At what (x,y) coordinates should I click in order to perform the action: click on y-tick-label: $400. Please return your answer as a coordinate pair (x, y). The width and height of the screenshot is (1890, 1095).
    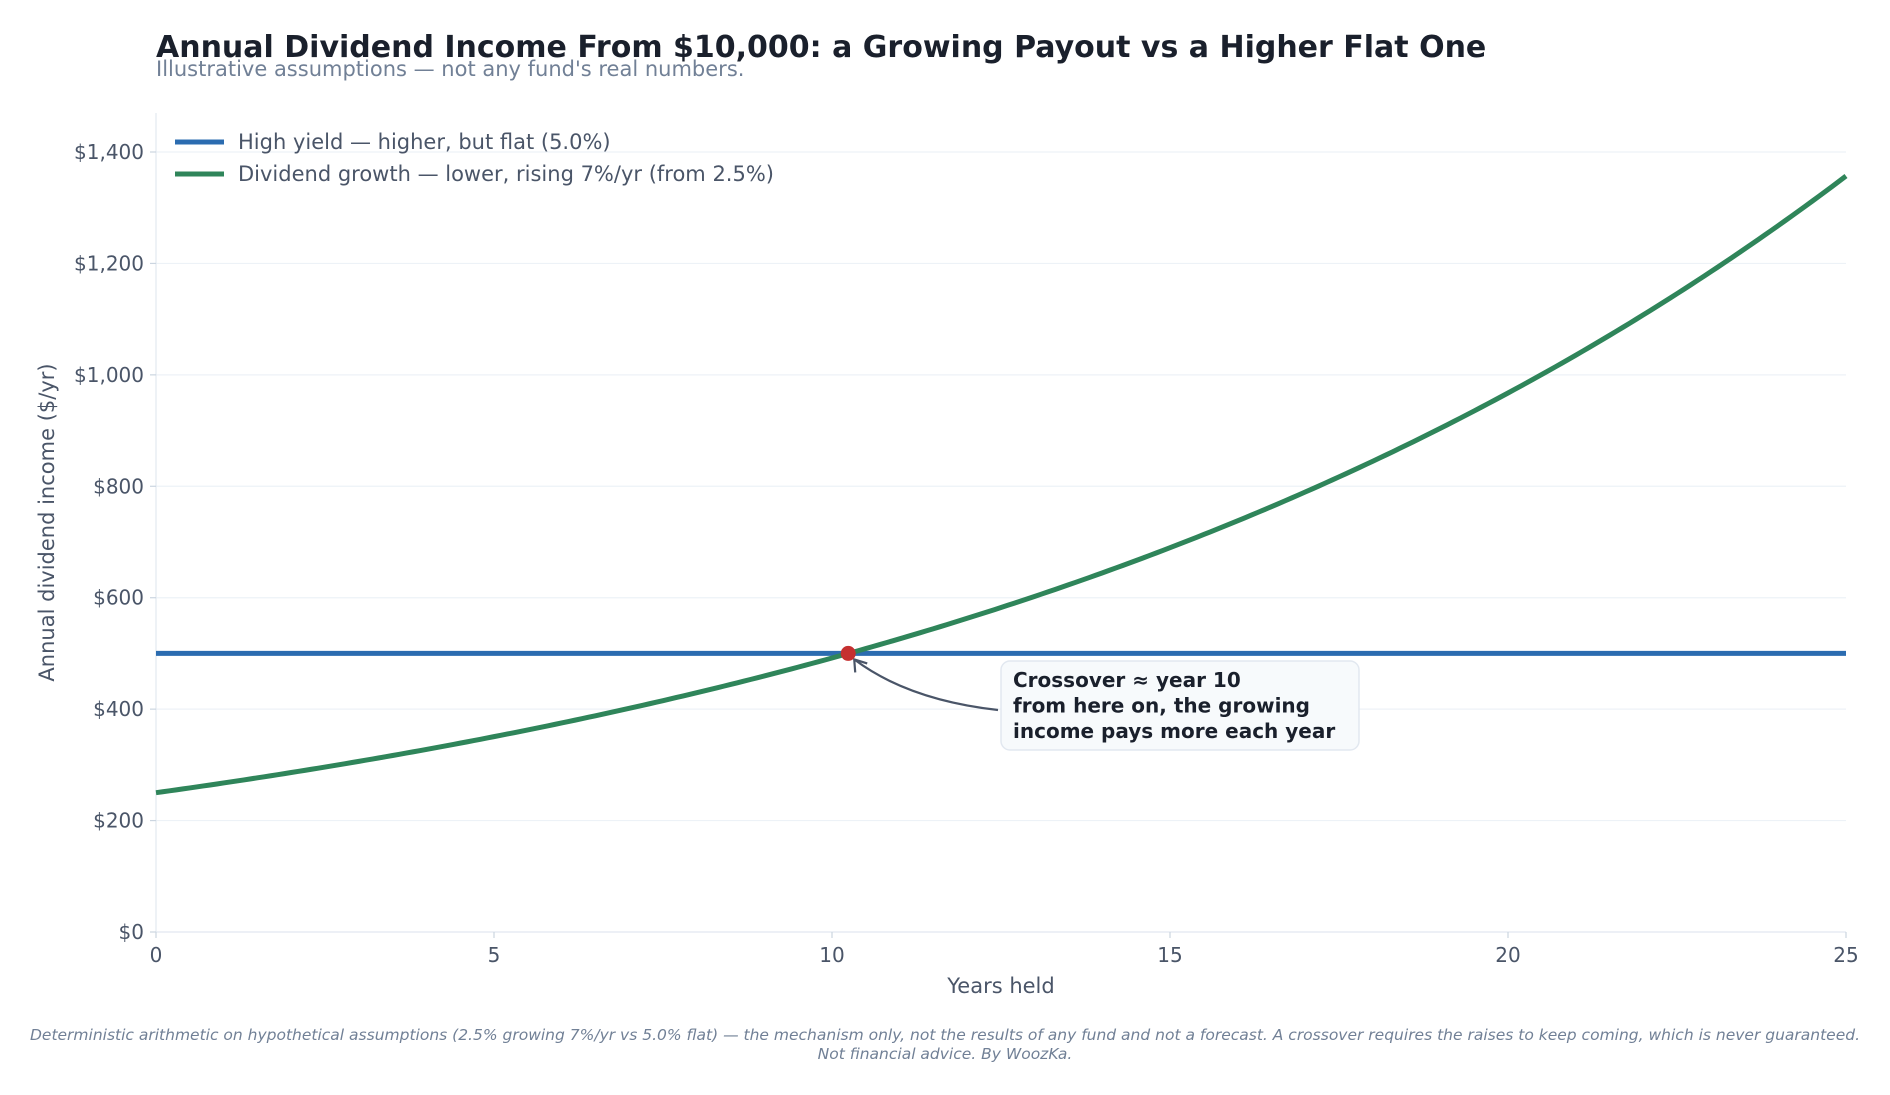
    Looking at the image, I should click on (118, 709).